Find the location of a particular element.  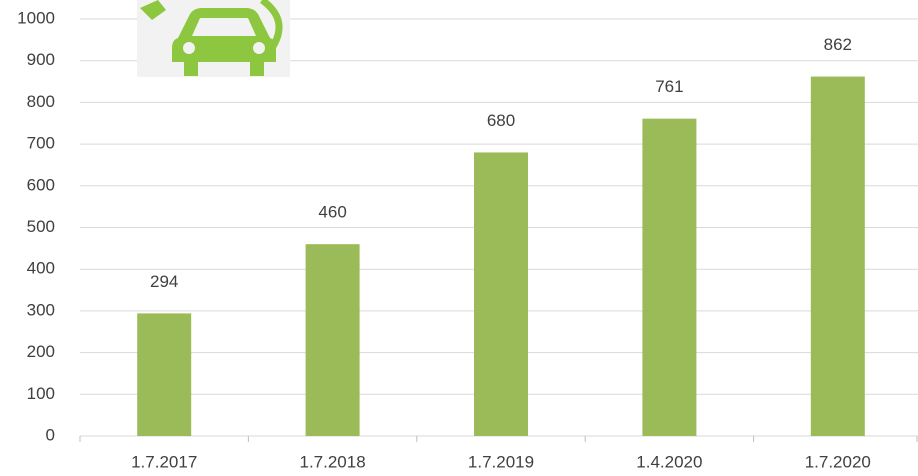

y-tick-label: 0 is located at coordinates (50, 434).